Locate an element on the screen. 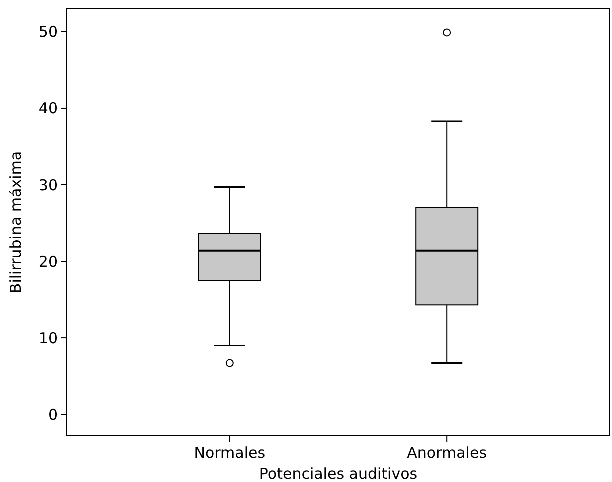 The width and height of the screenshot is (612, 482). y-tick-label: 10 is located at coordinates (48, 338).